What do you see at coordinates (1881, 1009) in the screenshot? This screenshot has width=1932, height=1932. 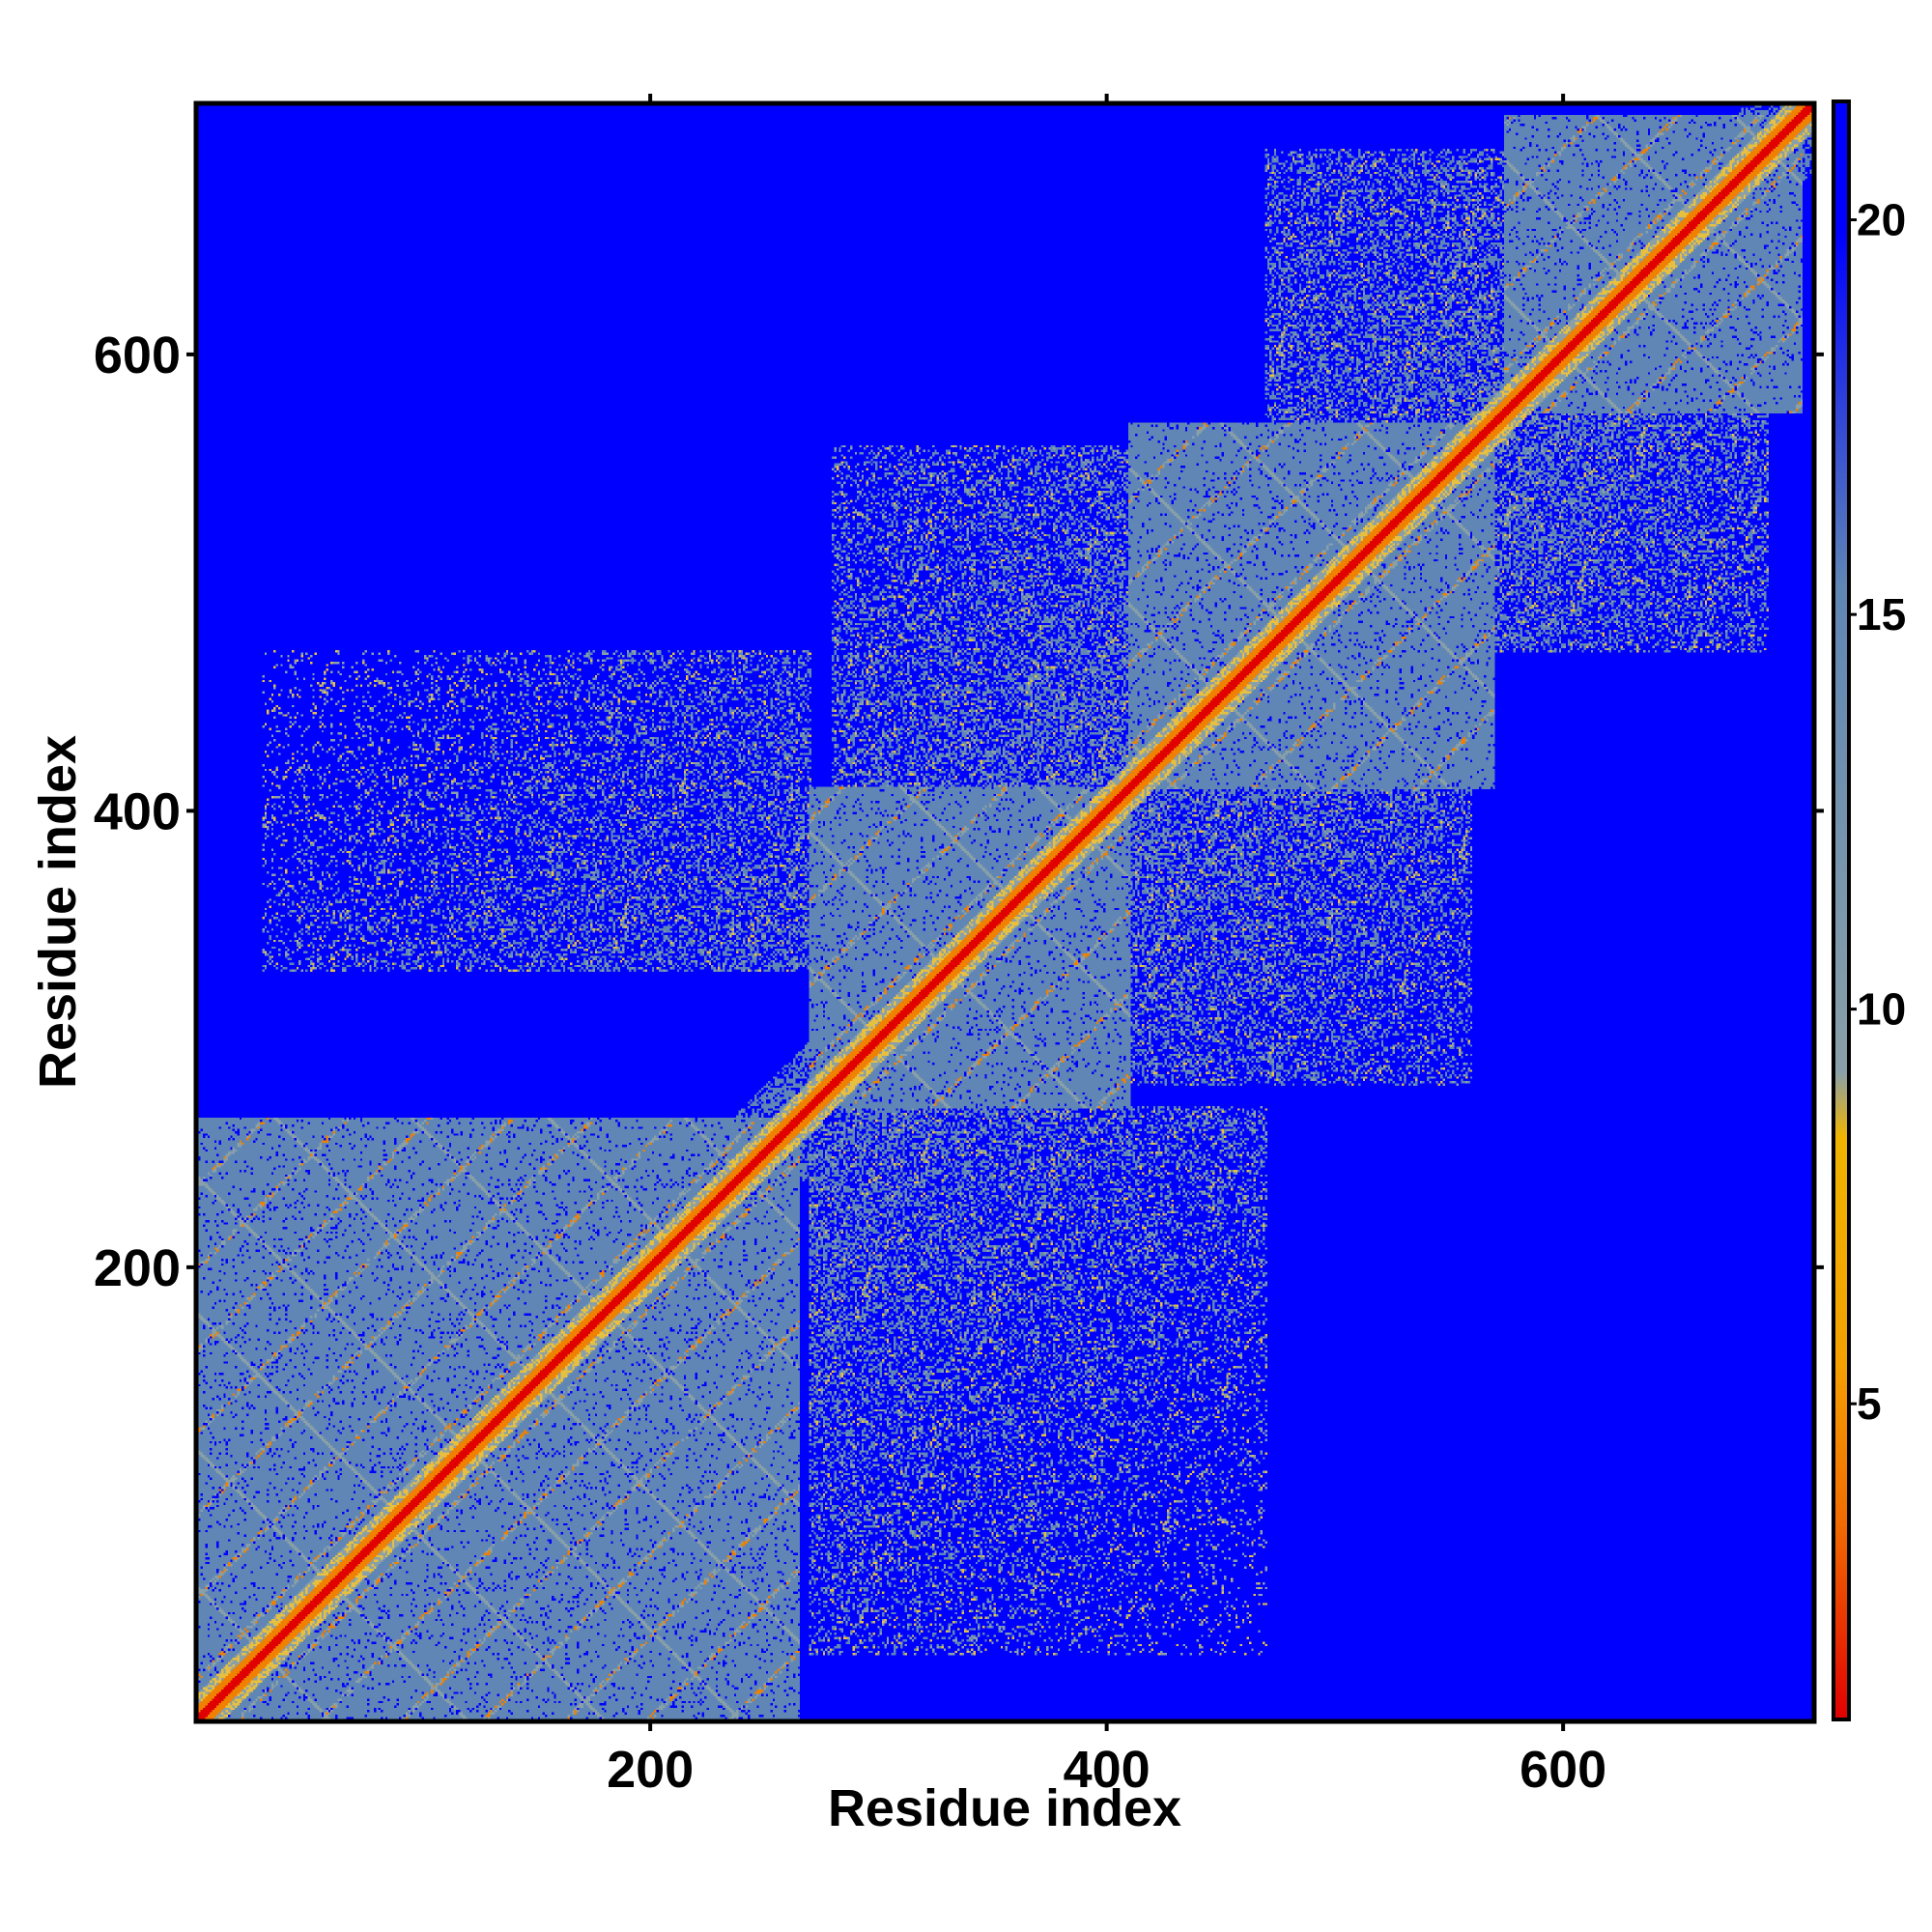 I see `colorbar-tick-label: 10` at bounding box center [1881, 1009].